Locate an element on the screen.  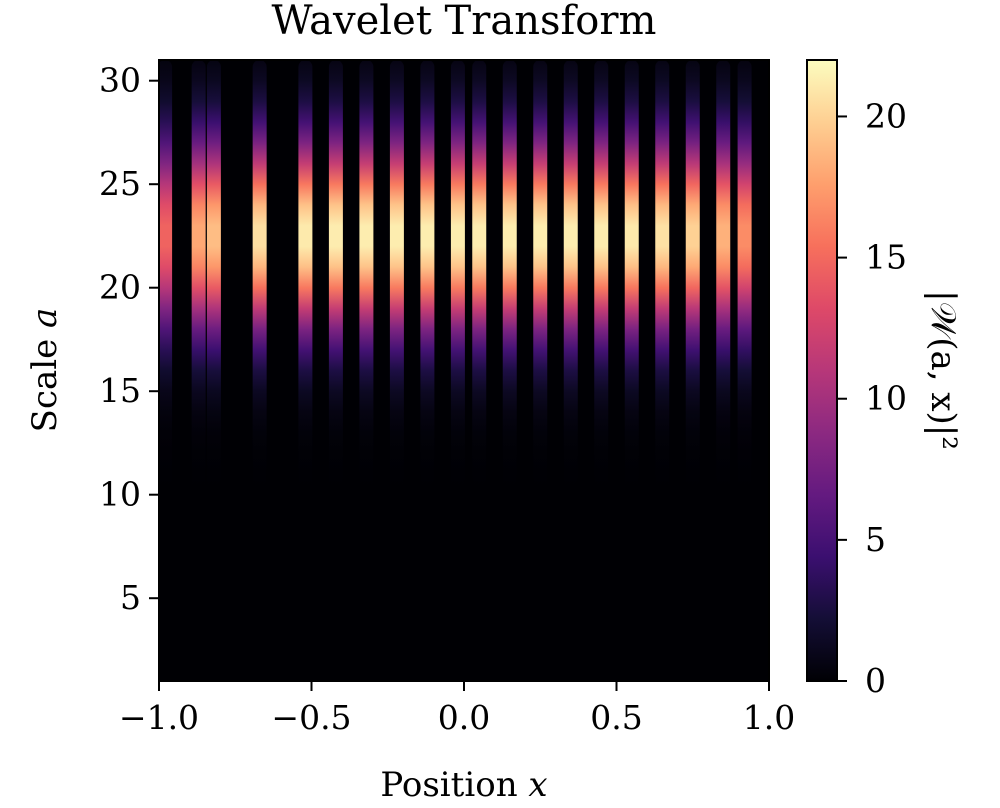
colorbar-gradient is located at coordinates (822, 370).